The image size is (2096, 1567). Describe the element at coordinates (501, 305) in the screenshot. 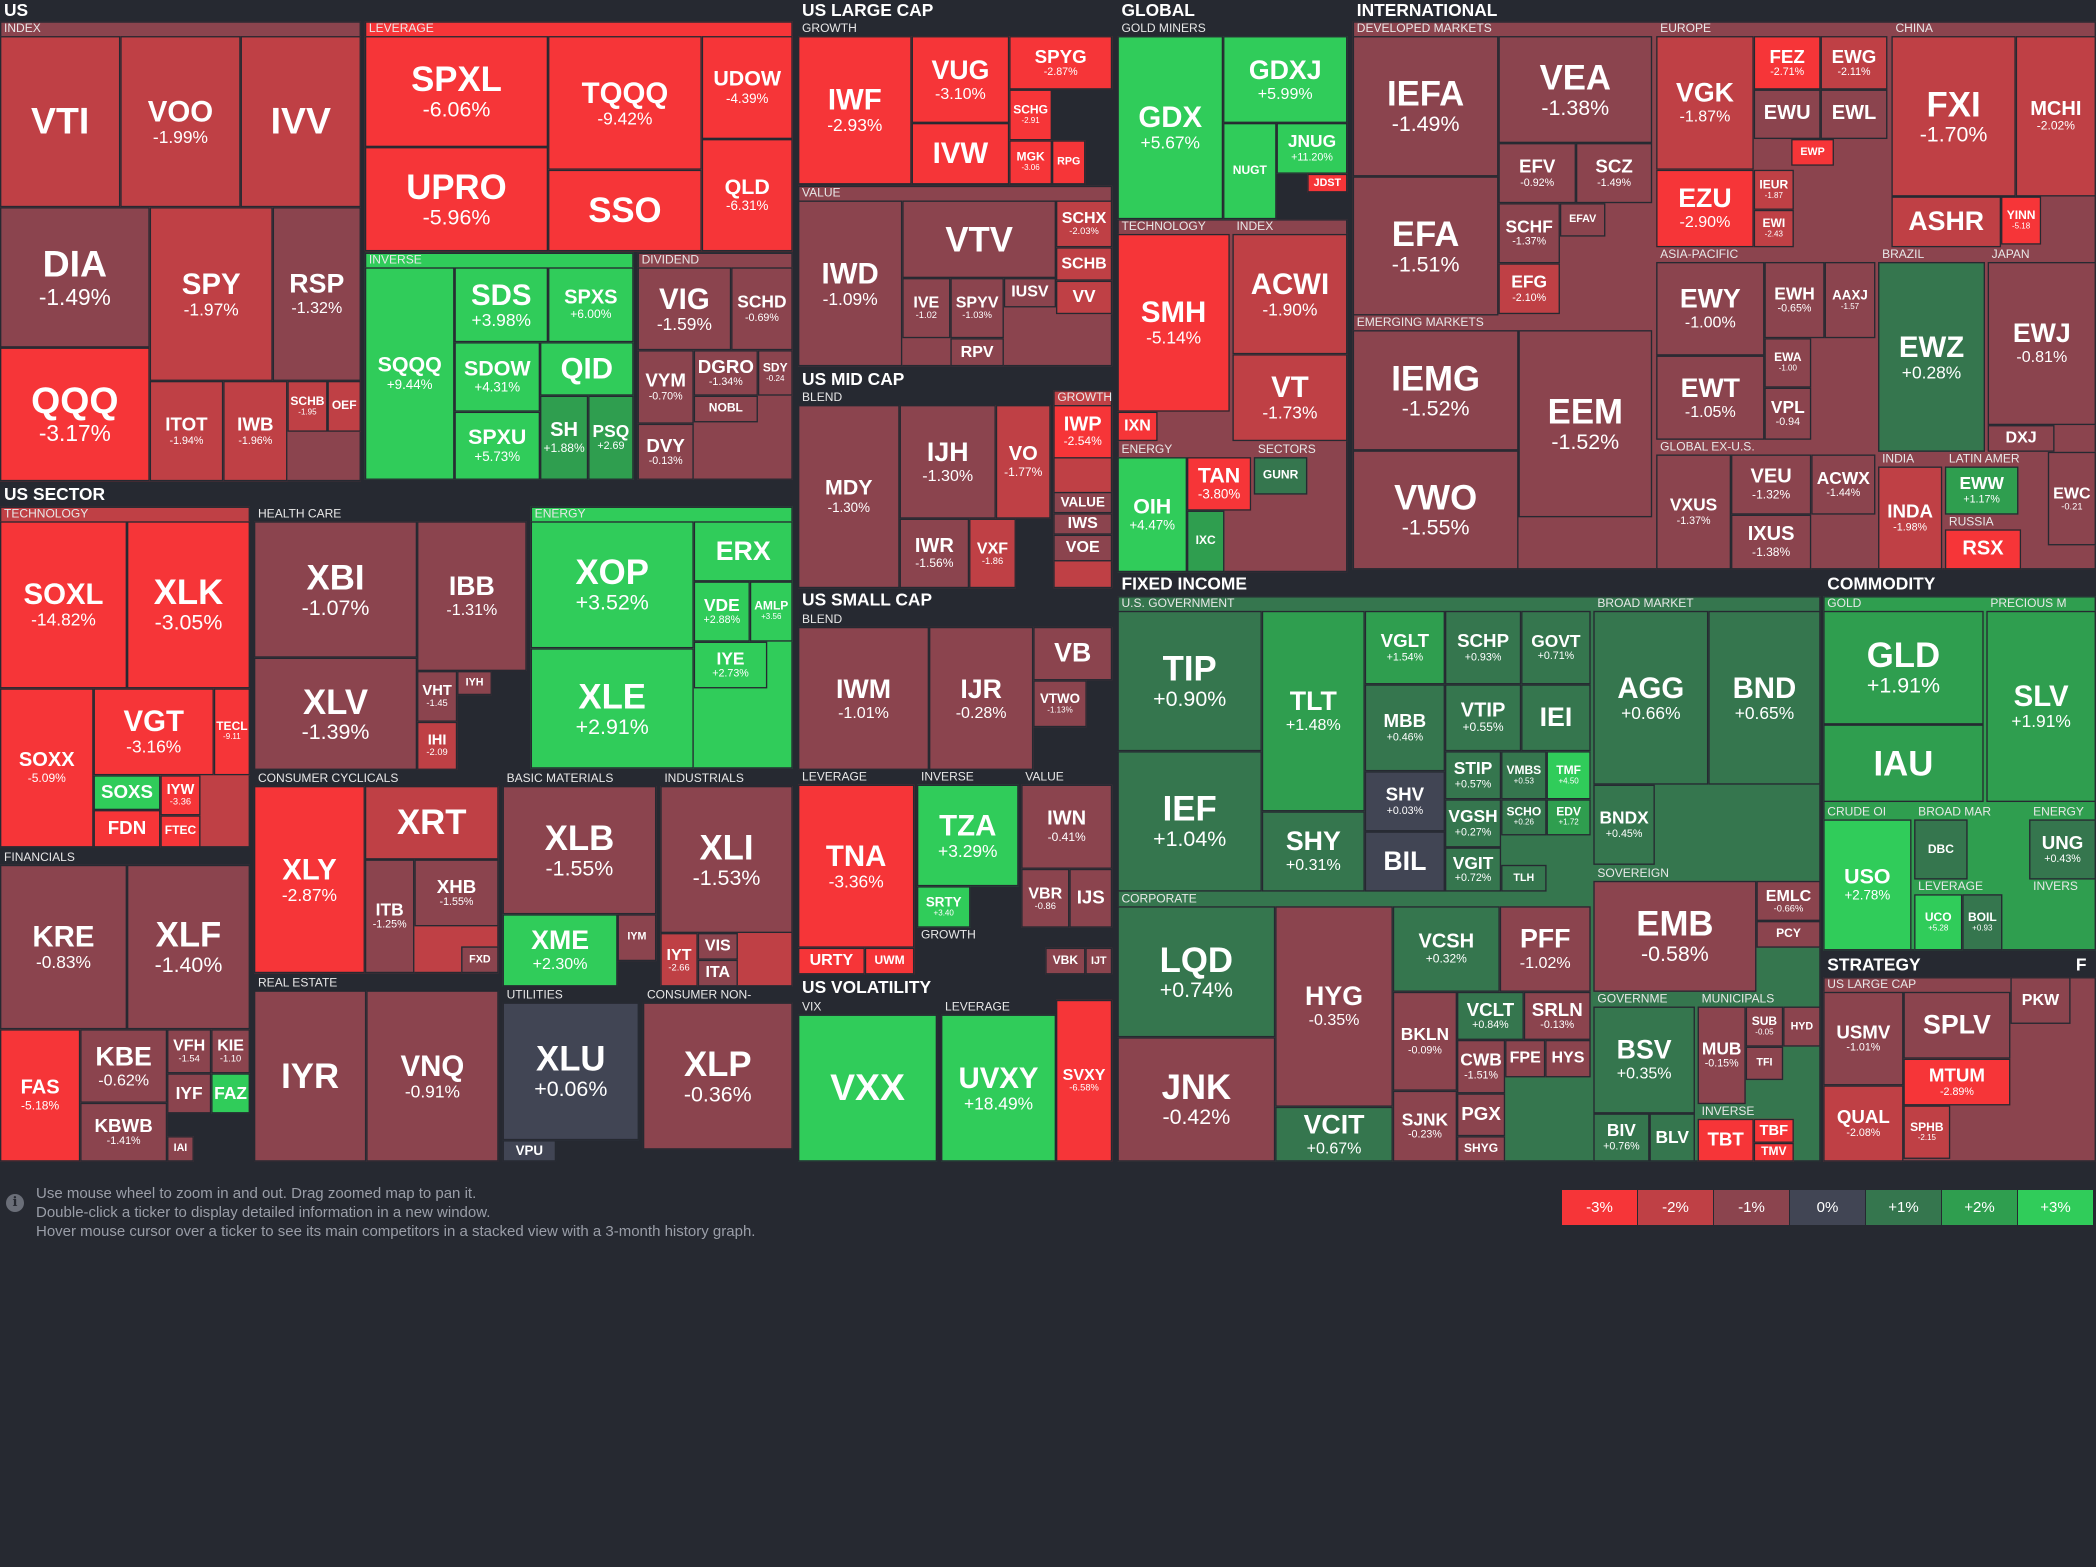

I see `ticker-tile: SDS +3.98%` at that location.